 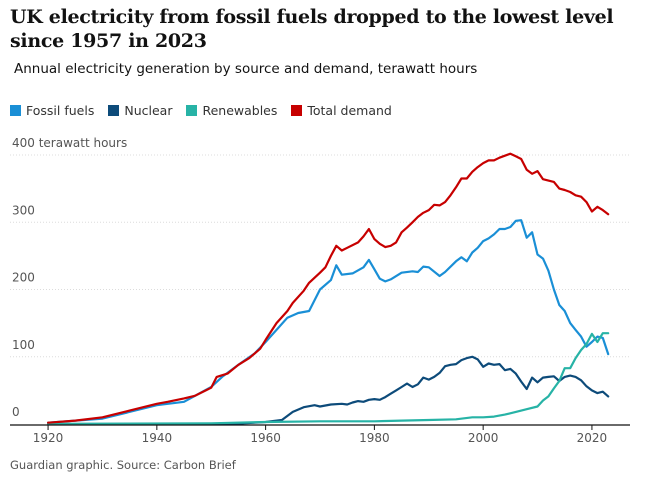 What do you see at coordinates (123, 465) in the screenshot?
I see `source-note: Guardian graphic. Source: Carbon Brief` at bounding box center [123, 465].